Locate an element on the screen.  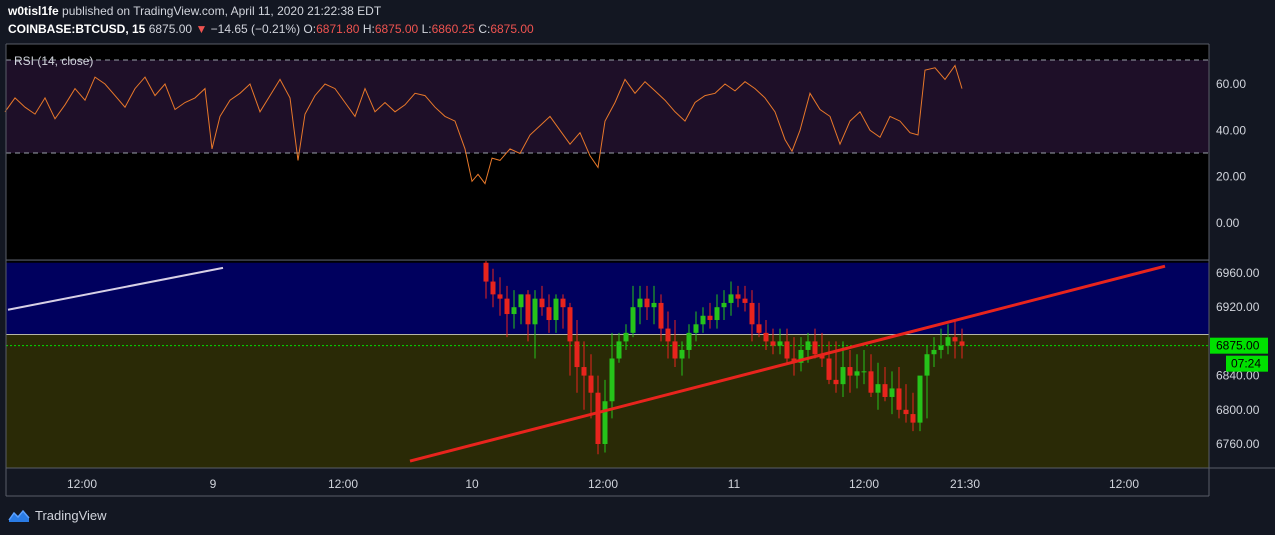
low-value: 6860.25 is located at coordinates (453, 29).